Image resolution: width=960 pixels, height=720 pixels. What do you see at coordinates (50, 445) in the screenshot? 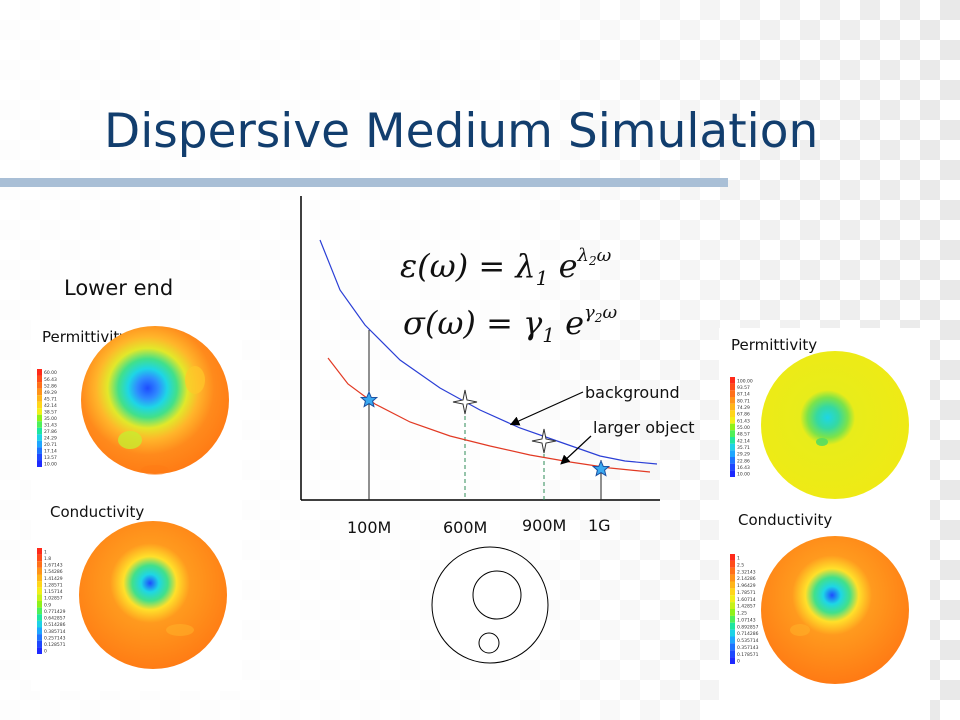
I see `colorbar-tick-label: 20.71` at bounding box center [50, 445].